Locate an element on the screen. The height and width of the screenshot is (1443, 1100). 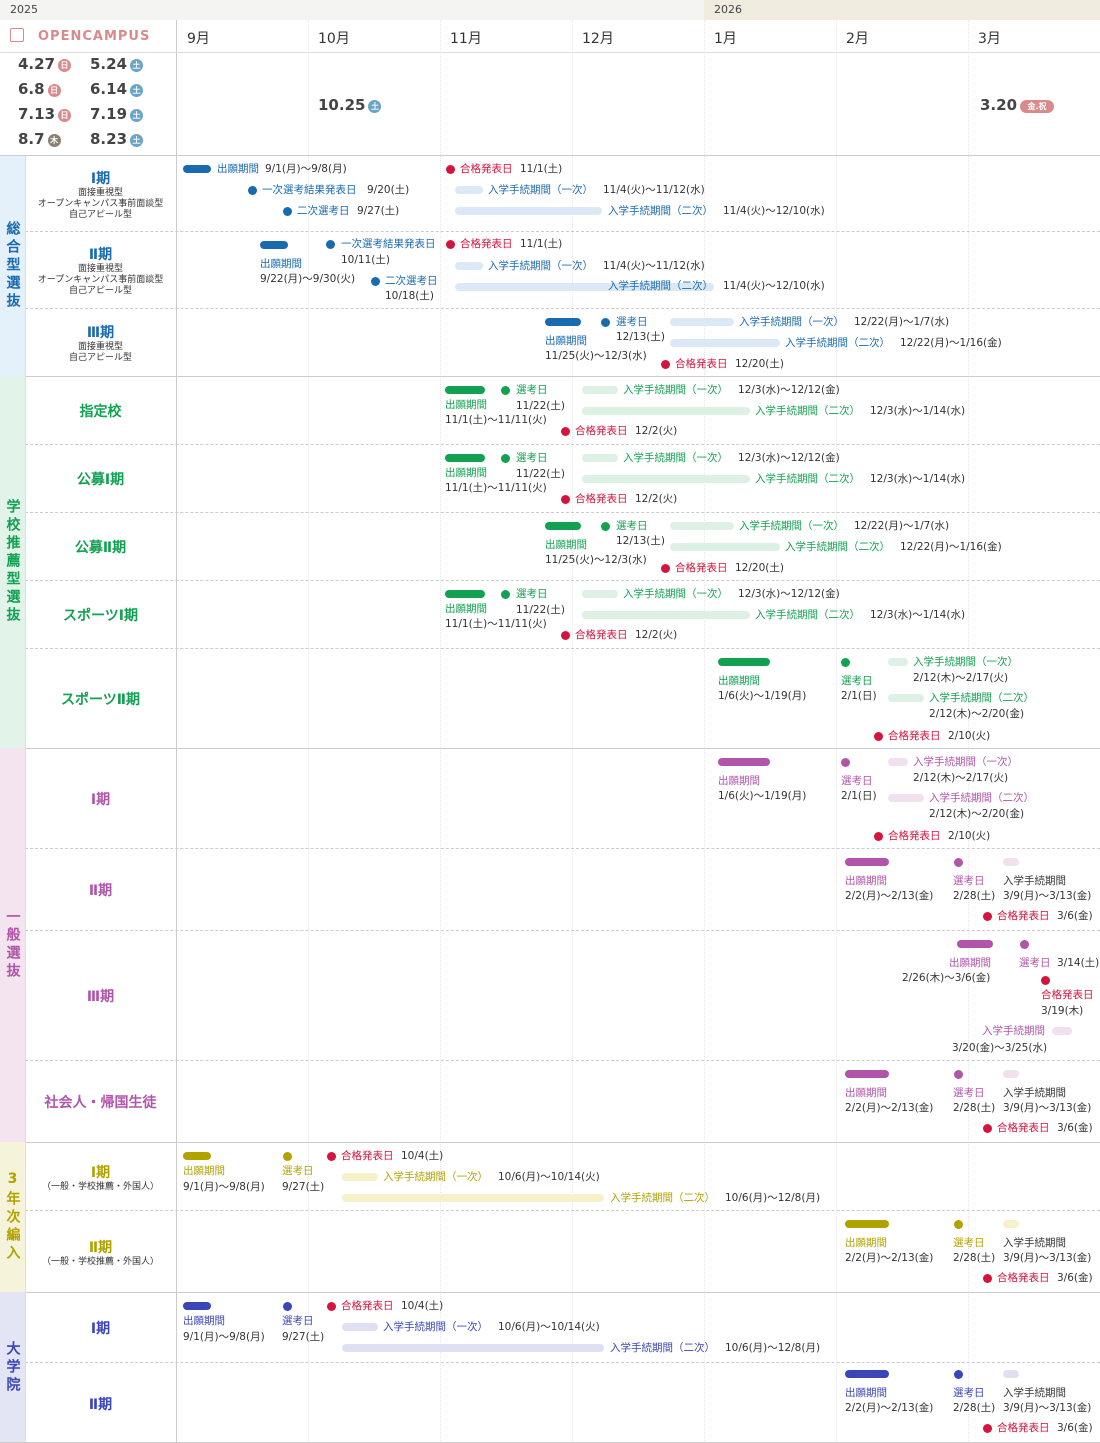
label: 2/26(木)～3/6(金) is located at coordinates (946, 978).